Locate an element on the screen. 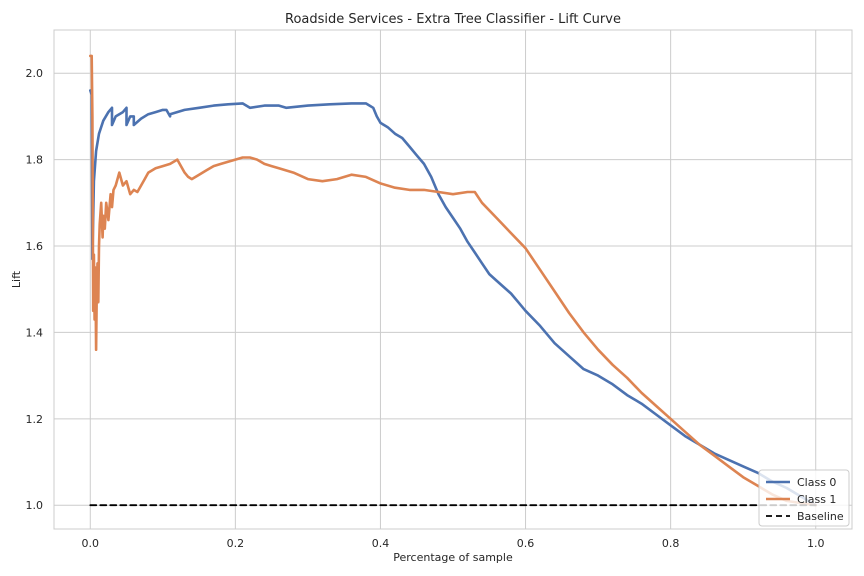 The width and height of the screenshot is (864, 576). legend-label: Baseline is located at coordinates (820, 516).